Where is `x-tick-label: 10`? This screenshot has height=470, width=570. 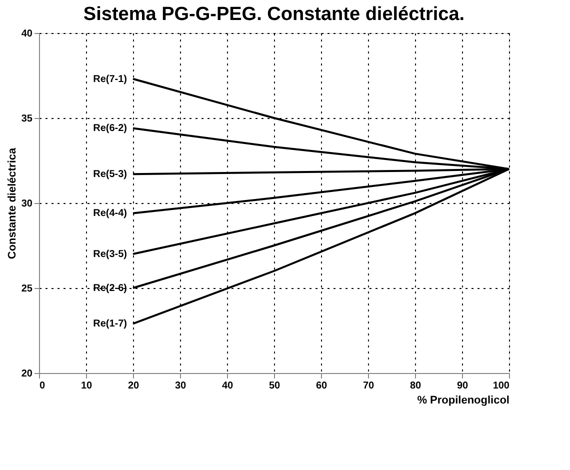 x-tick-label: 10 is located at coordinates (86, 386).